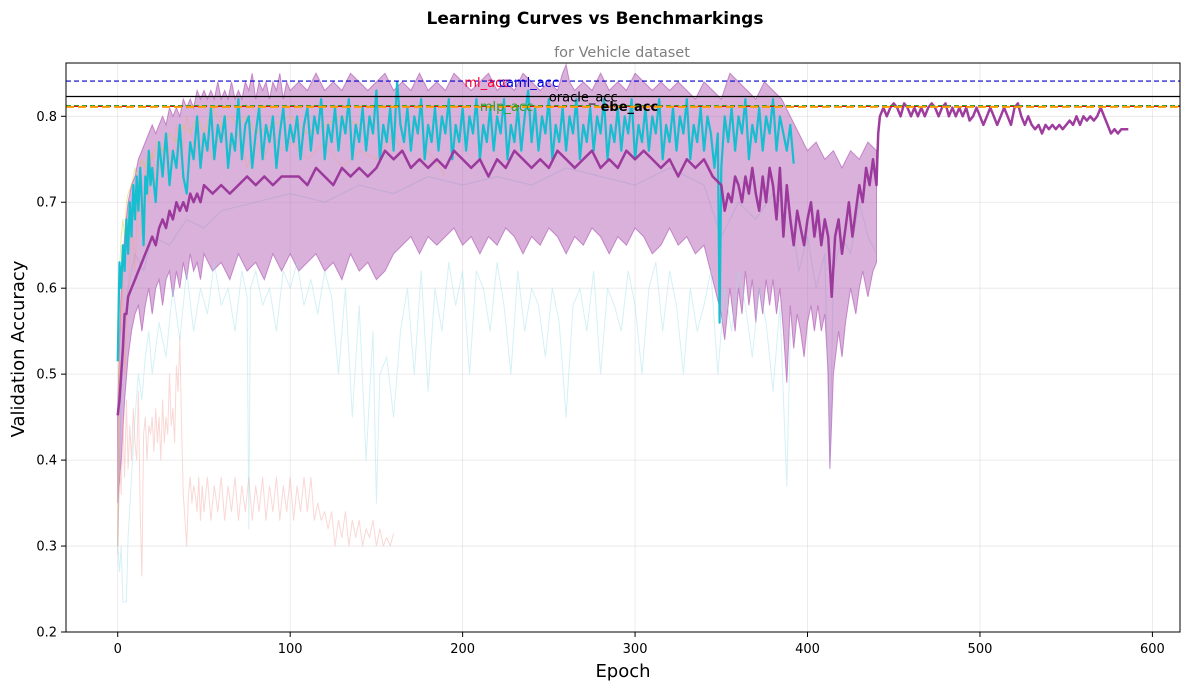  What do you see at coordinates (290, 649) in the screenshot?
I see `x-tick-label: 100` at bounding box center [290, 649].